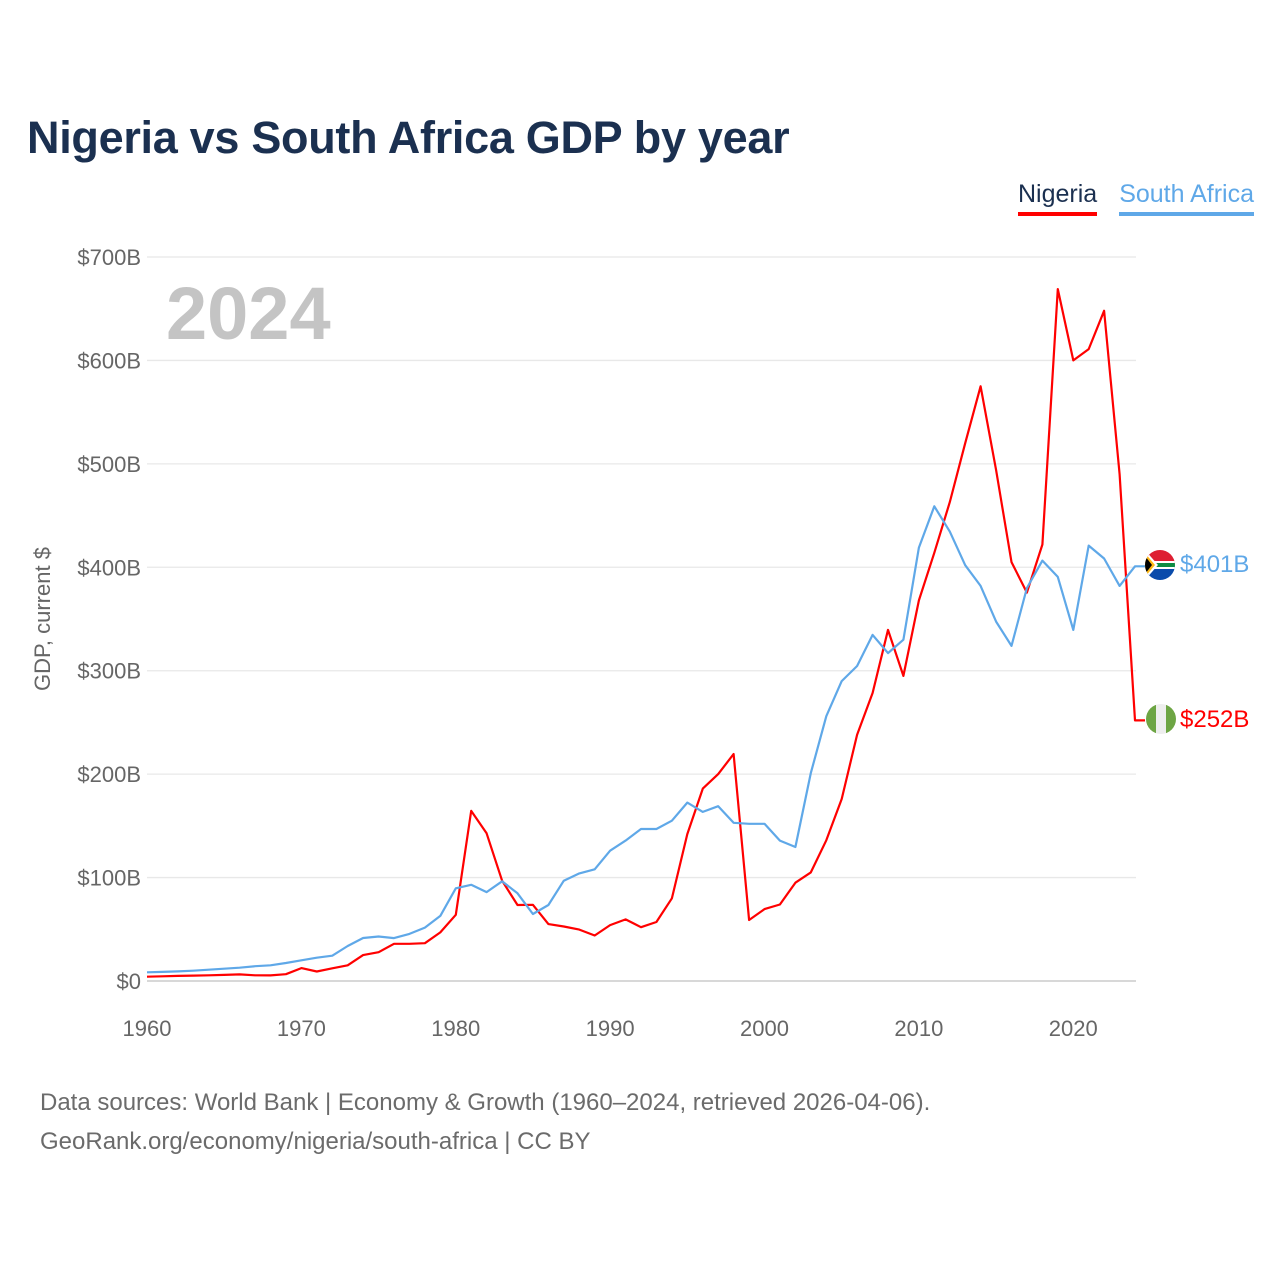  I want to click on x-tick-label: 2020, so click(1073, 1028).